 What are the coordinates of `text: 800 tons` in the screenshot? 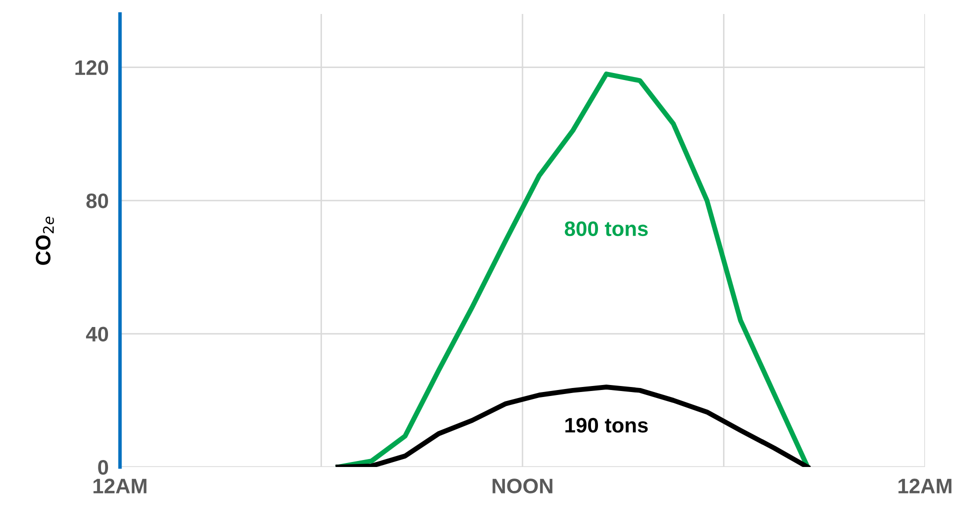 It's located at (606, 228).